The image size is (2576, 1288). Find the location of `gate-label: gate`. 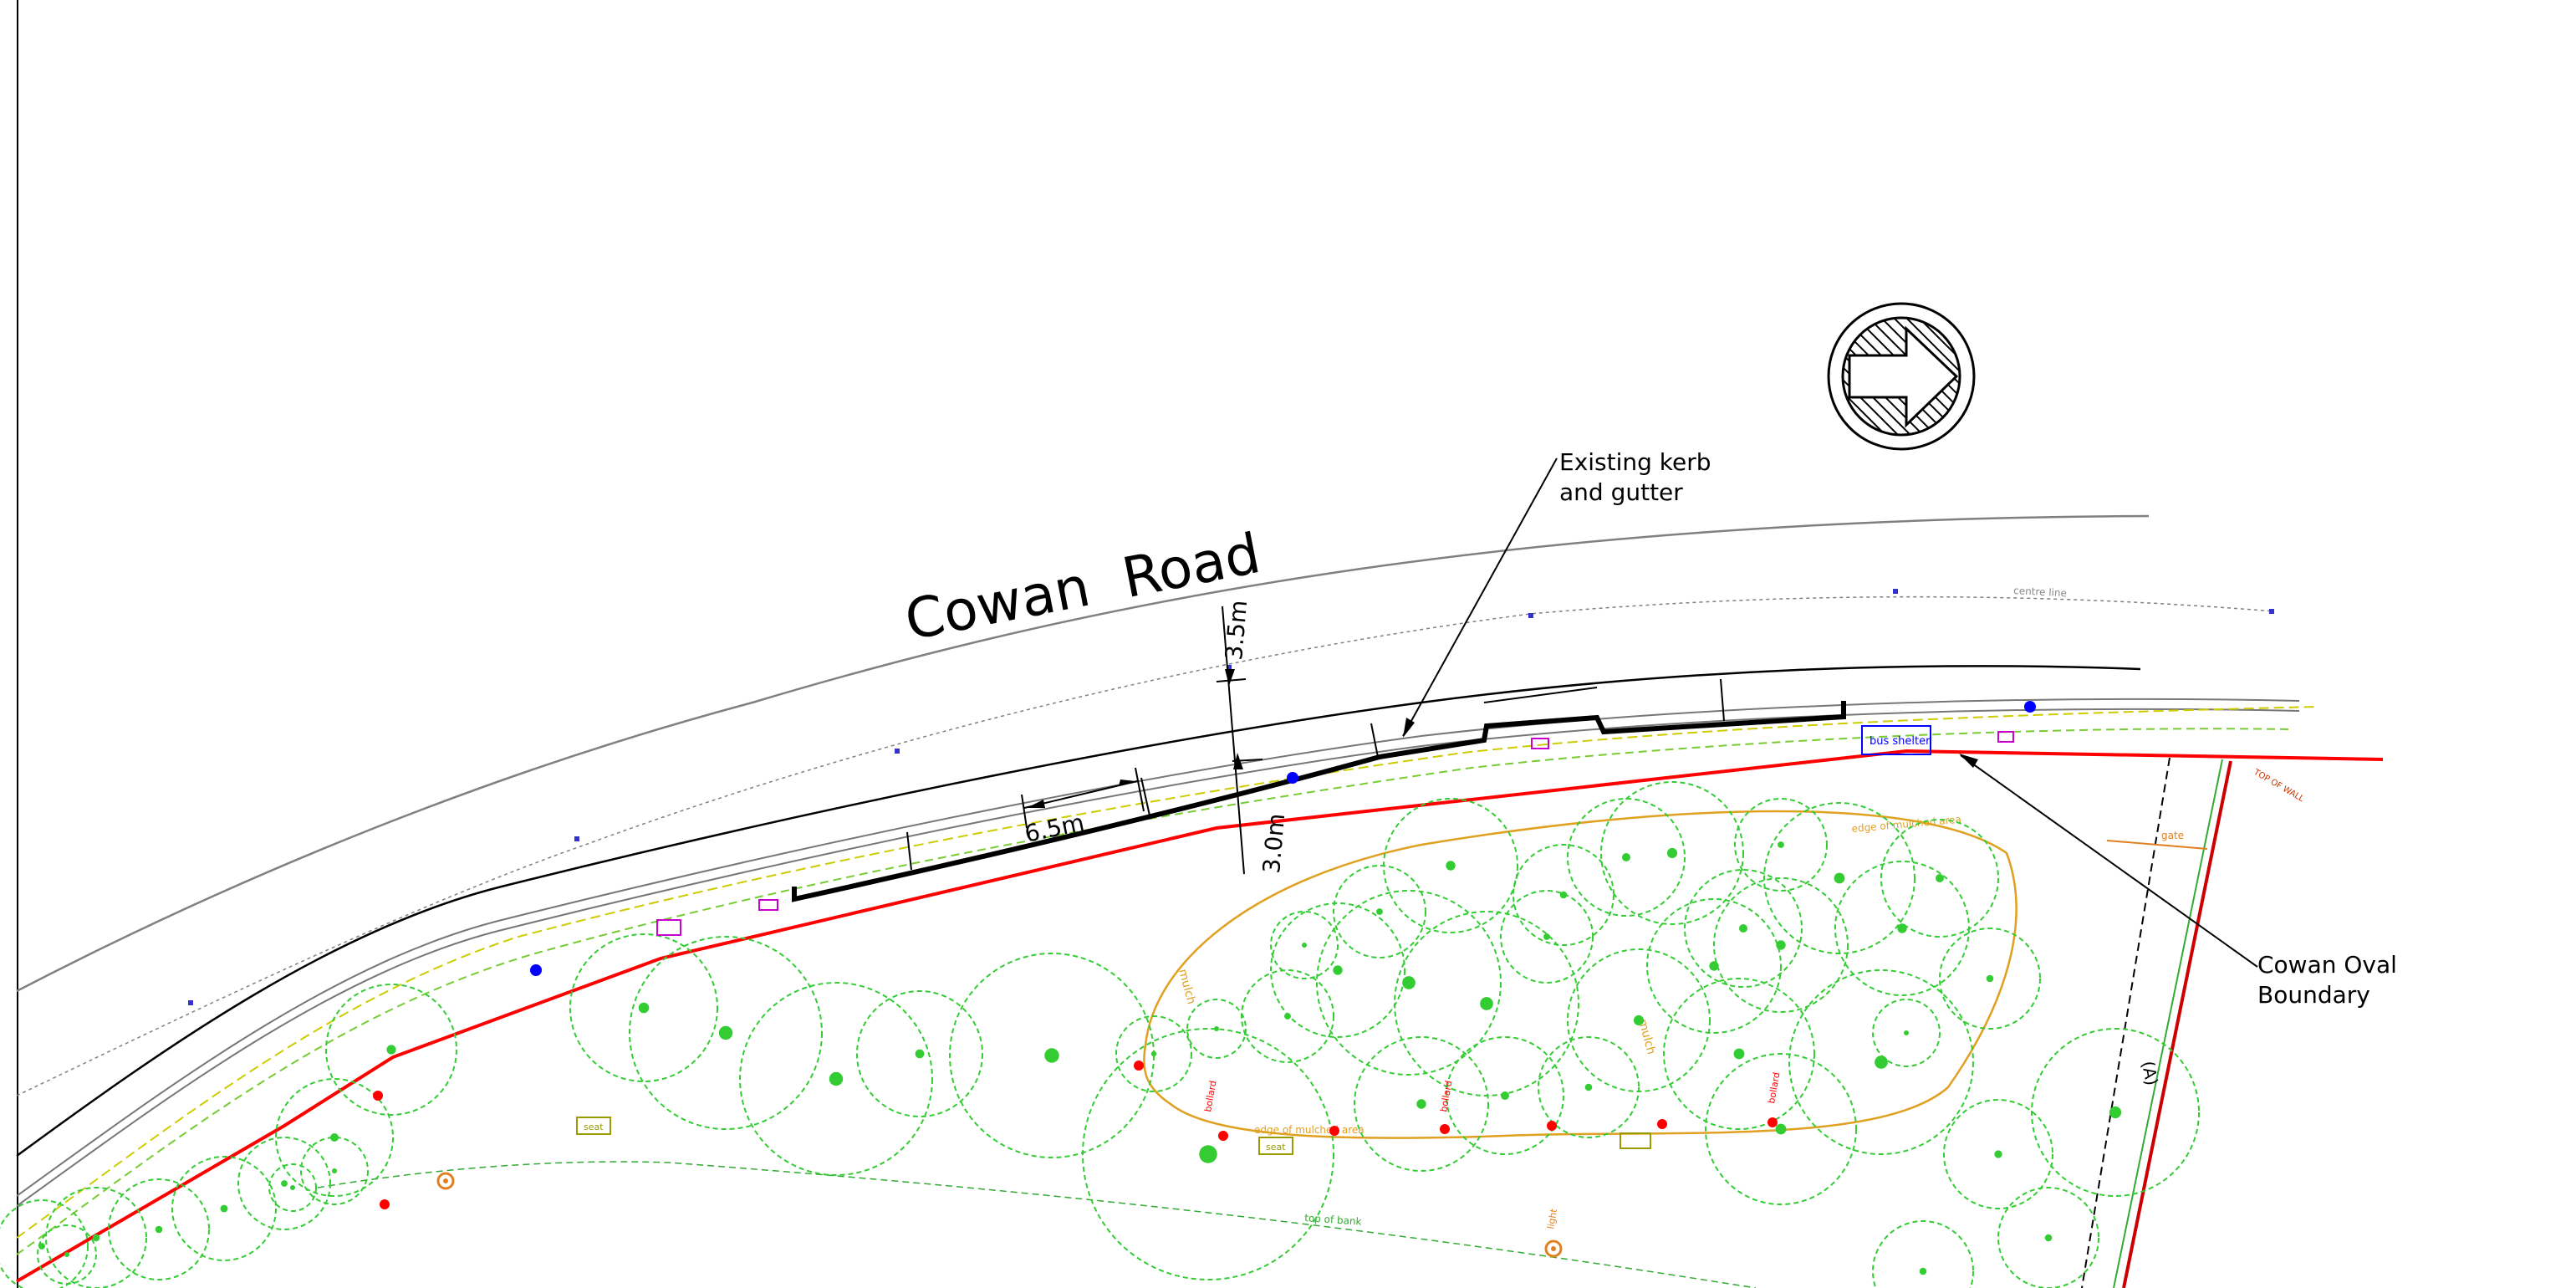

gate-label: gate is located at coordinates (2172, 835).